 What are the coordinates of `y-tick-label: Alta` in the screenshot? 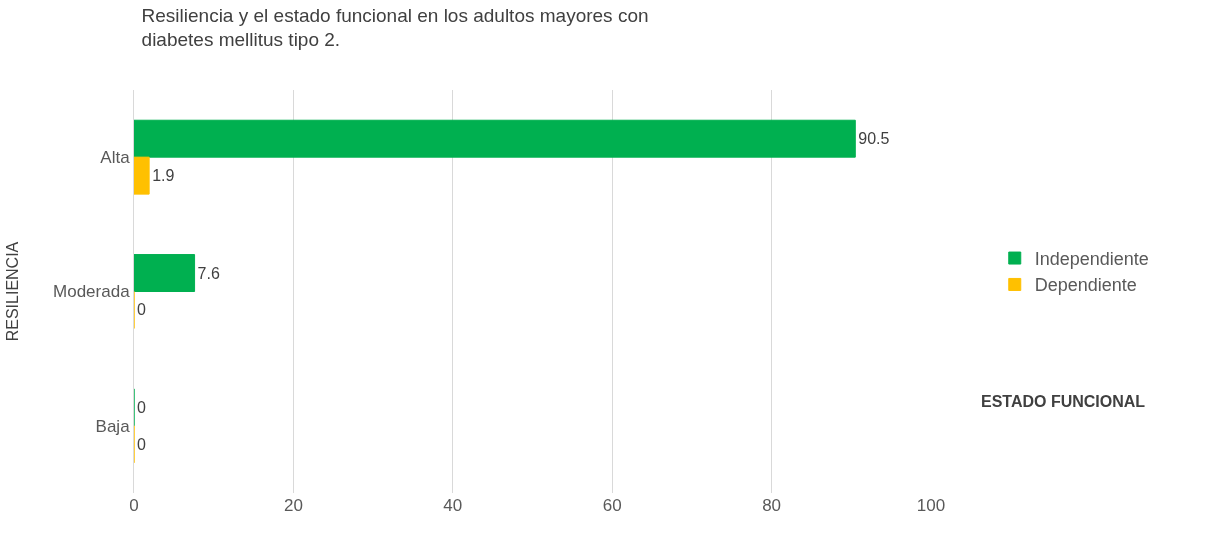 It's located at (115, 158).